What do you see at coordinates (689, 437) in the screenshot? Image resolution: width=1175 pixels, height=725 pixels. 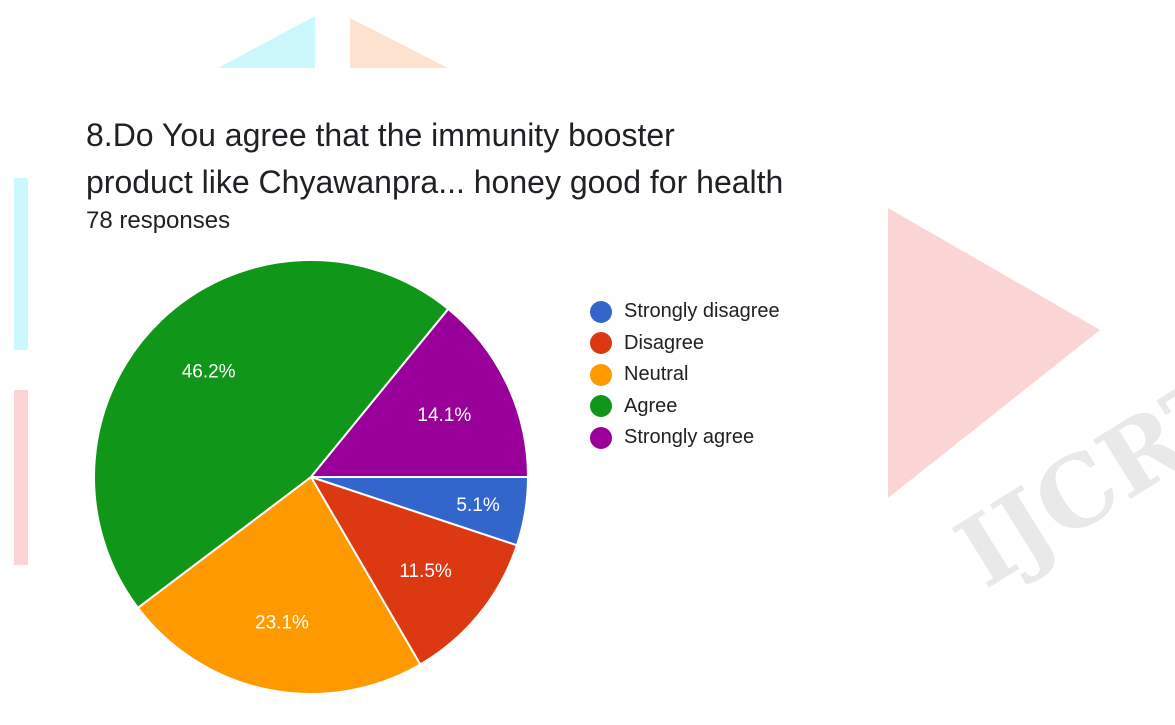 I see `legend-label: Strongly agree` at bounding box center [689, 437].